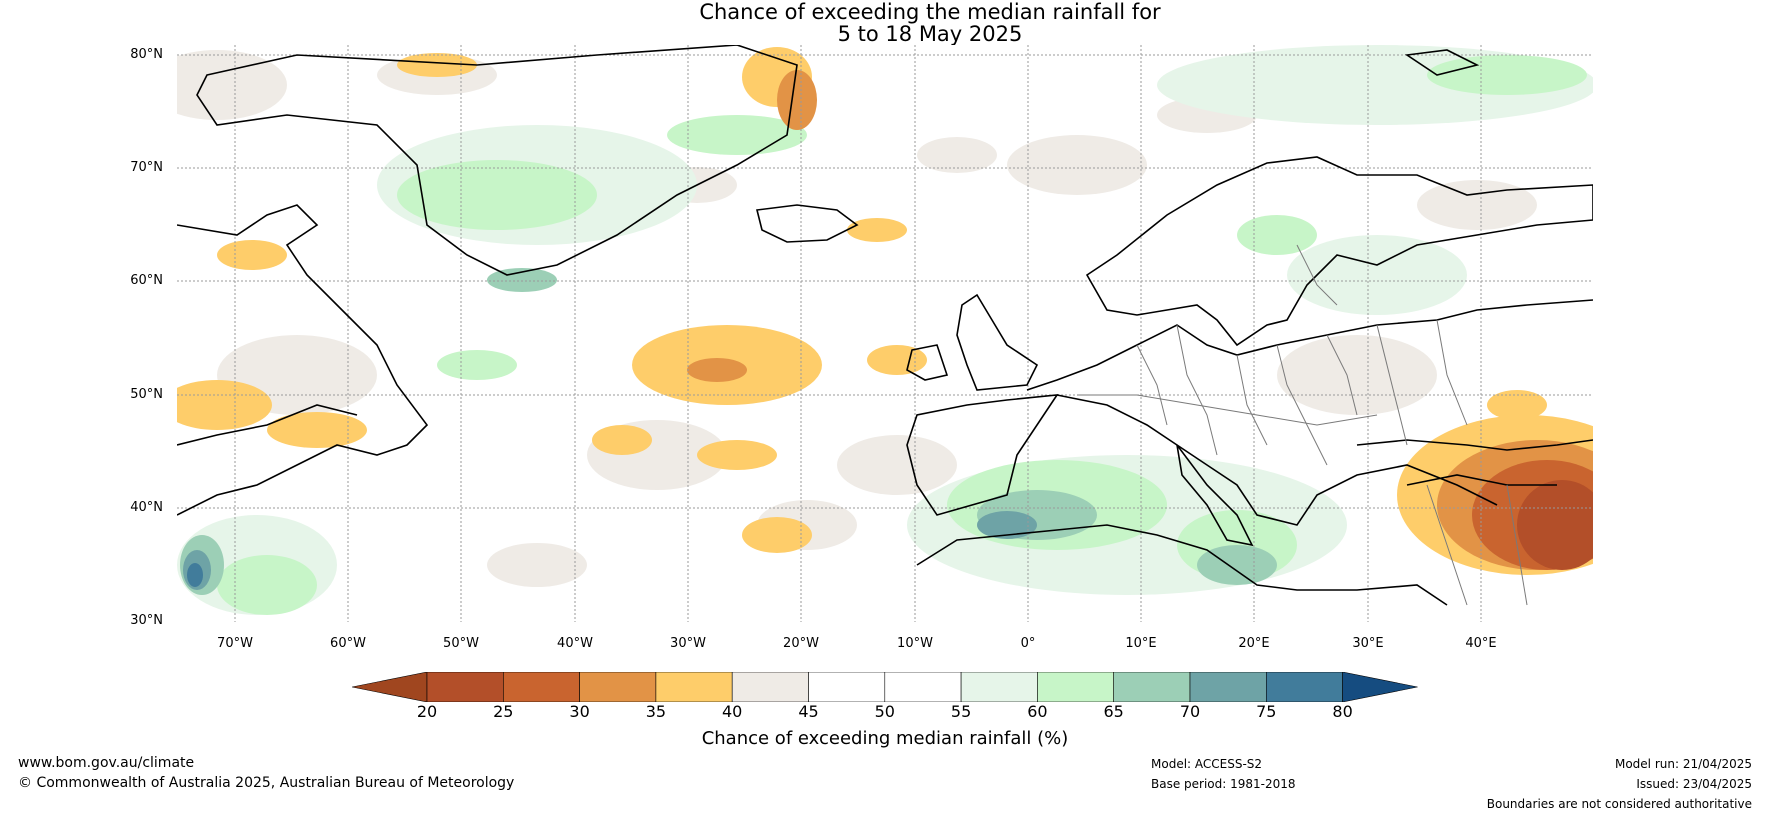 The height and width of the screenshot is (816, 1770). I want to click on lon-label-60w: 60°W, so click(348, 643).